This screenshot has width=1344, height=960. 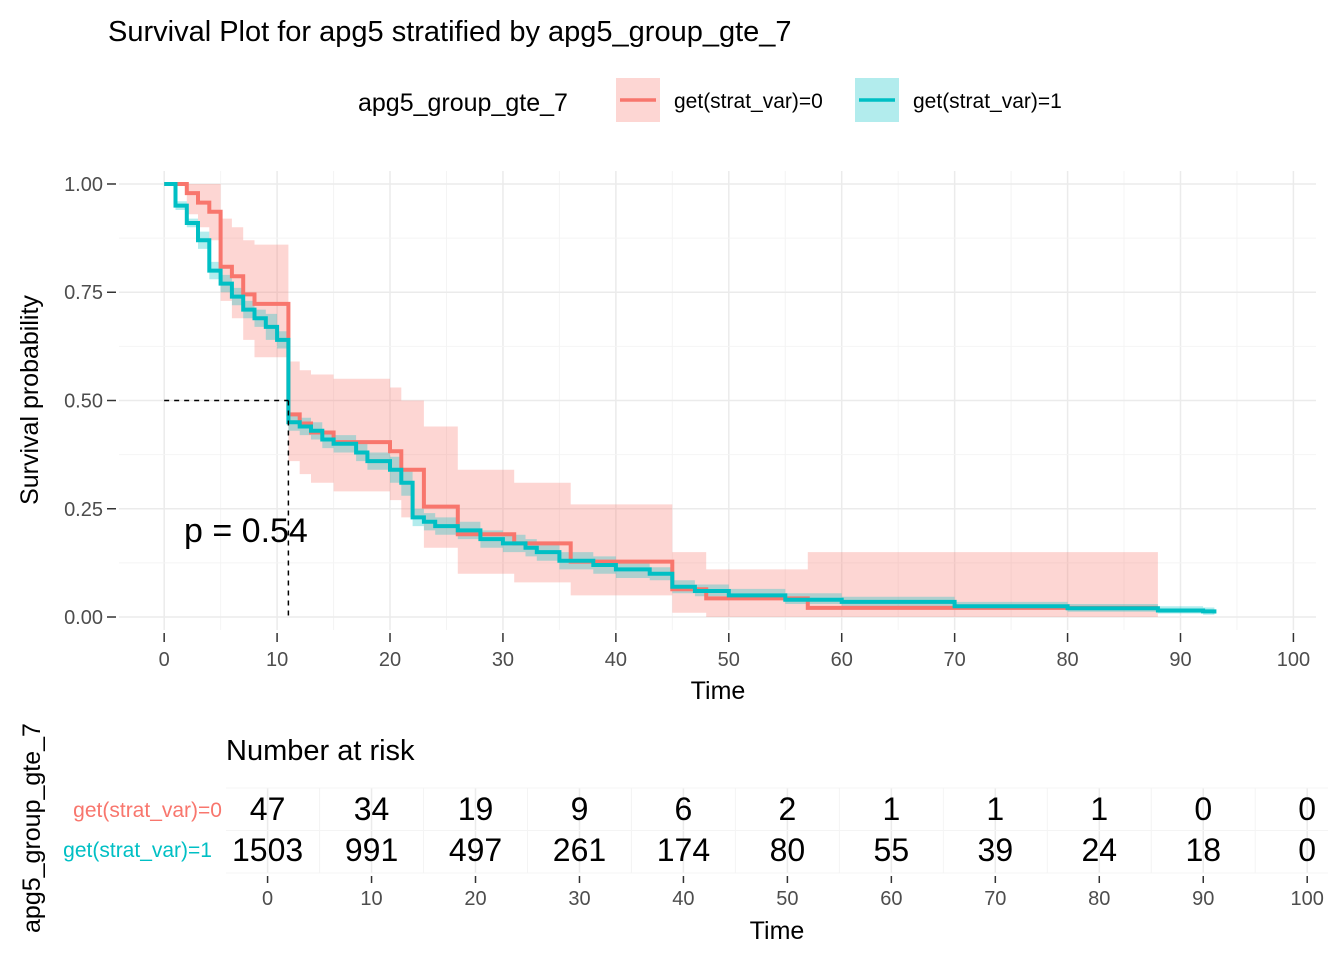 I want to click on risk-value: 34, so click(x=372, y=809).